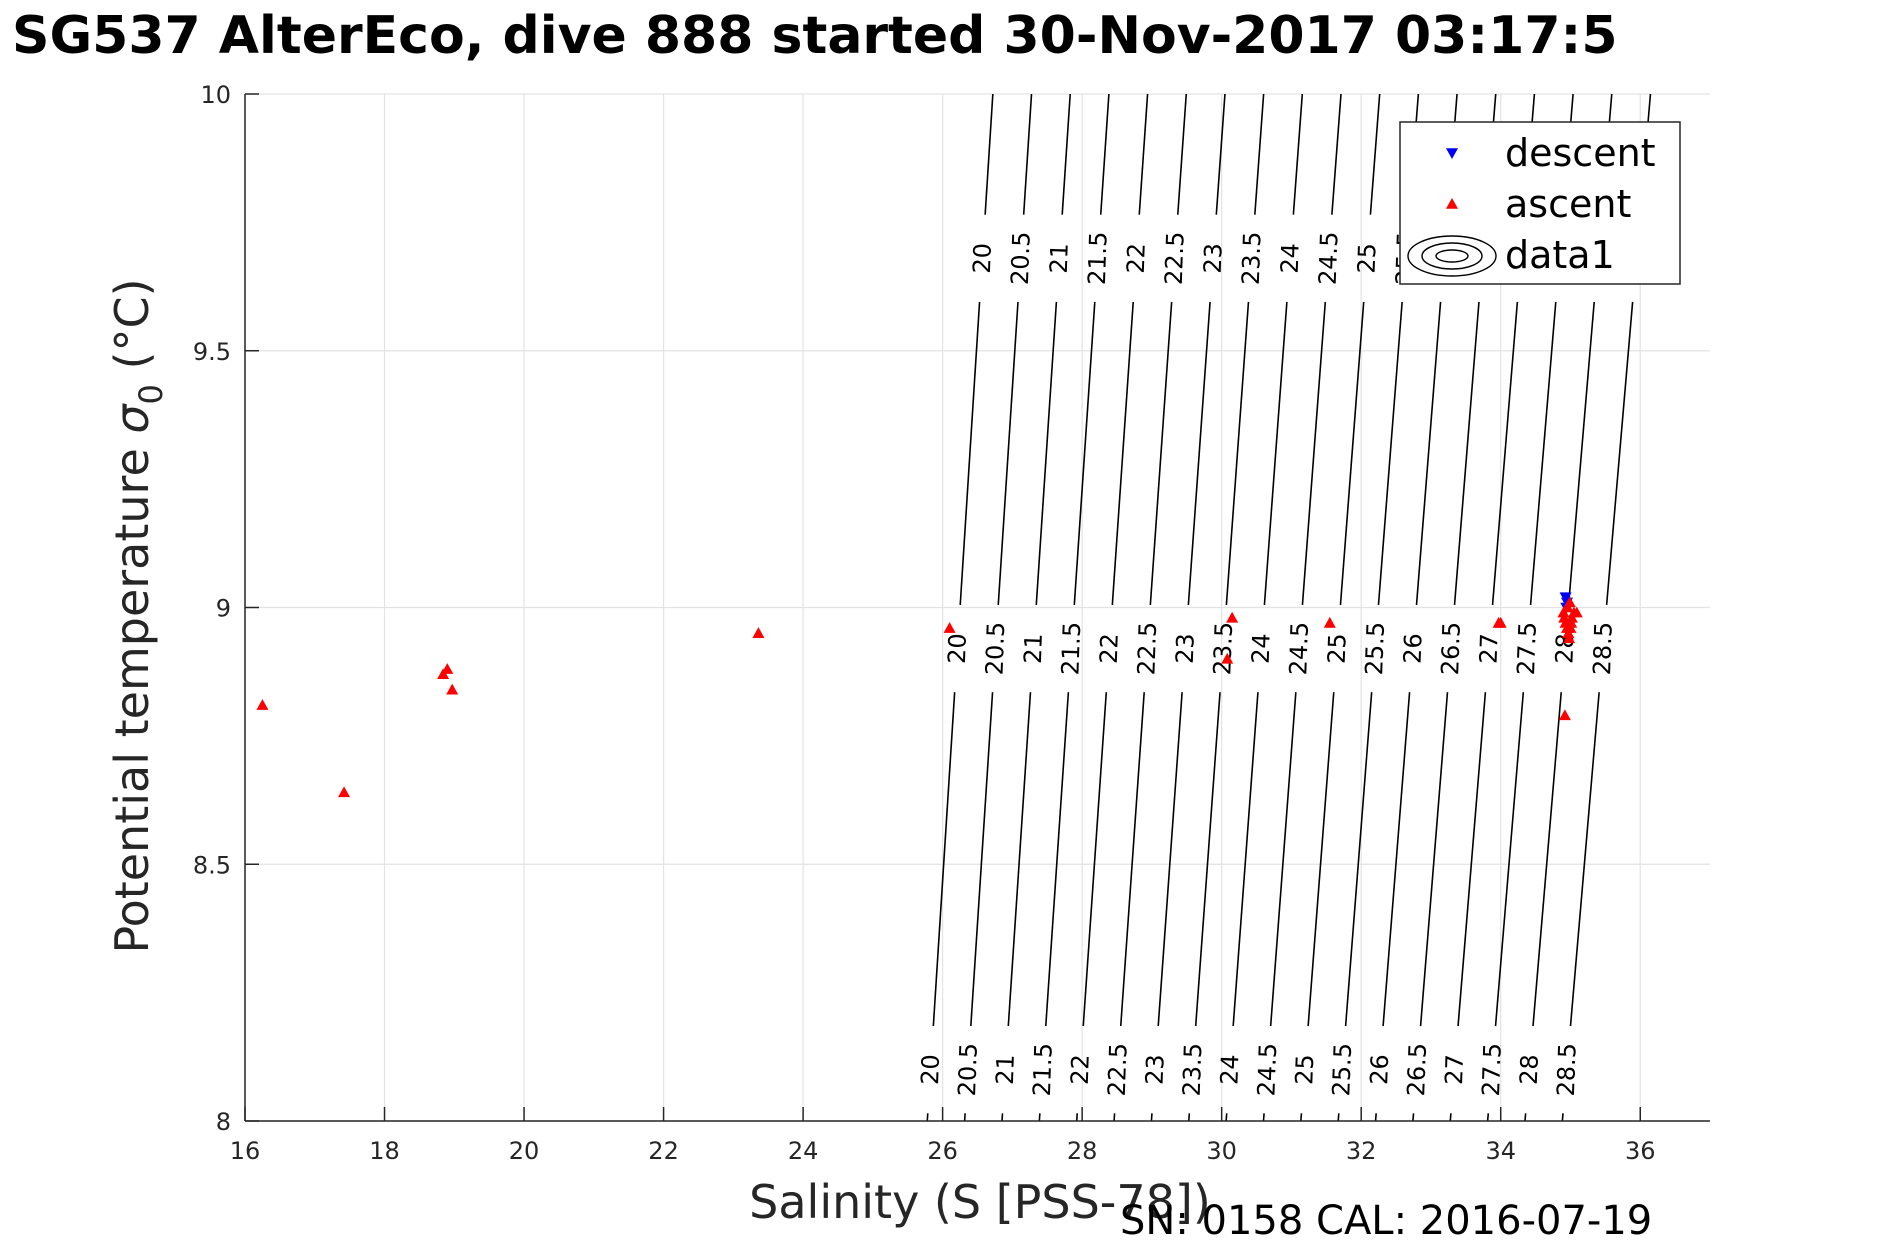 The height and width of the screenshot is (1260, 1890). Describe the element at coordinates (1527, 648) in the screenshot. I see `contour-label: 27.5` at that location.